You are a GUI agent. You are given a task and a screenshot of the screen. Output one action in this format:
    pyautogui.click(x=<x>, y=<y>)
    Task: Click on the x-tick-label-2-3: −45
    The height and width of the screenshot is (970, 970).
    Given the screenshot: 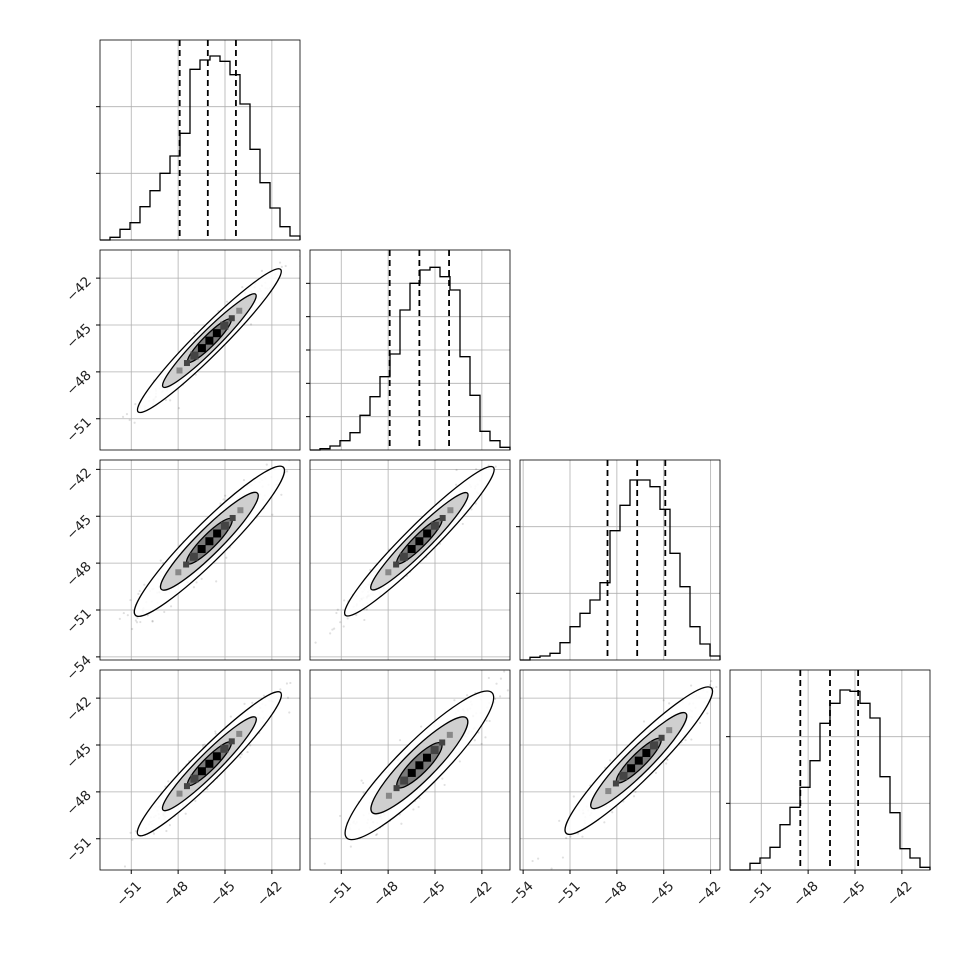 What is the action you would take?
    pyautogui.click(x=661, y=893)
    